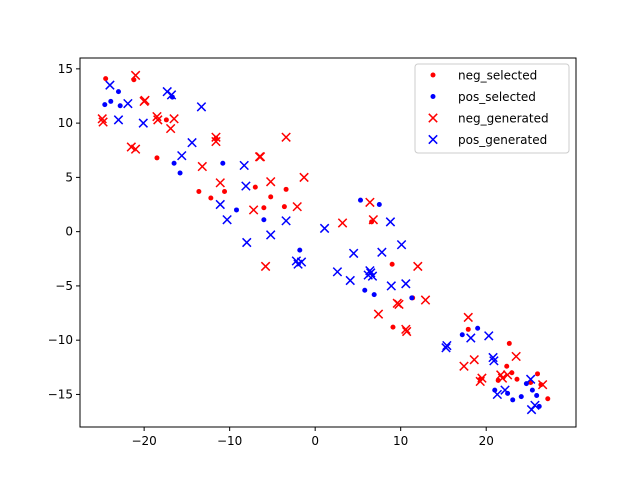  I want to click on legend-marker-neg_selected, so click(433, 75).